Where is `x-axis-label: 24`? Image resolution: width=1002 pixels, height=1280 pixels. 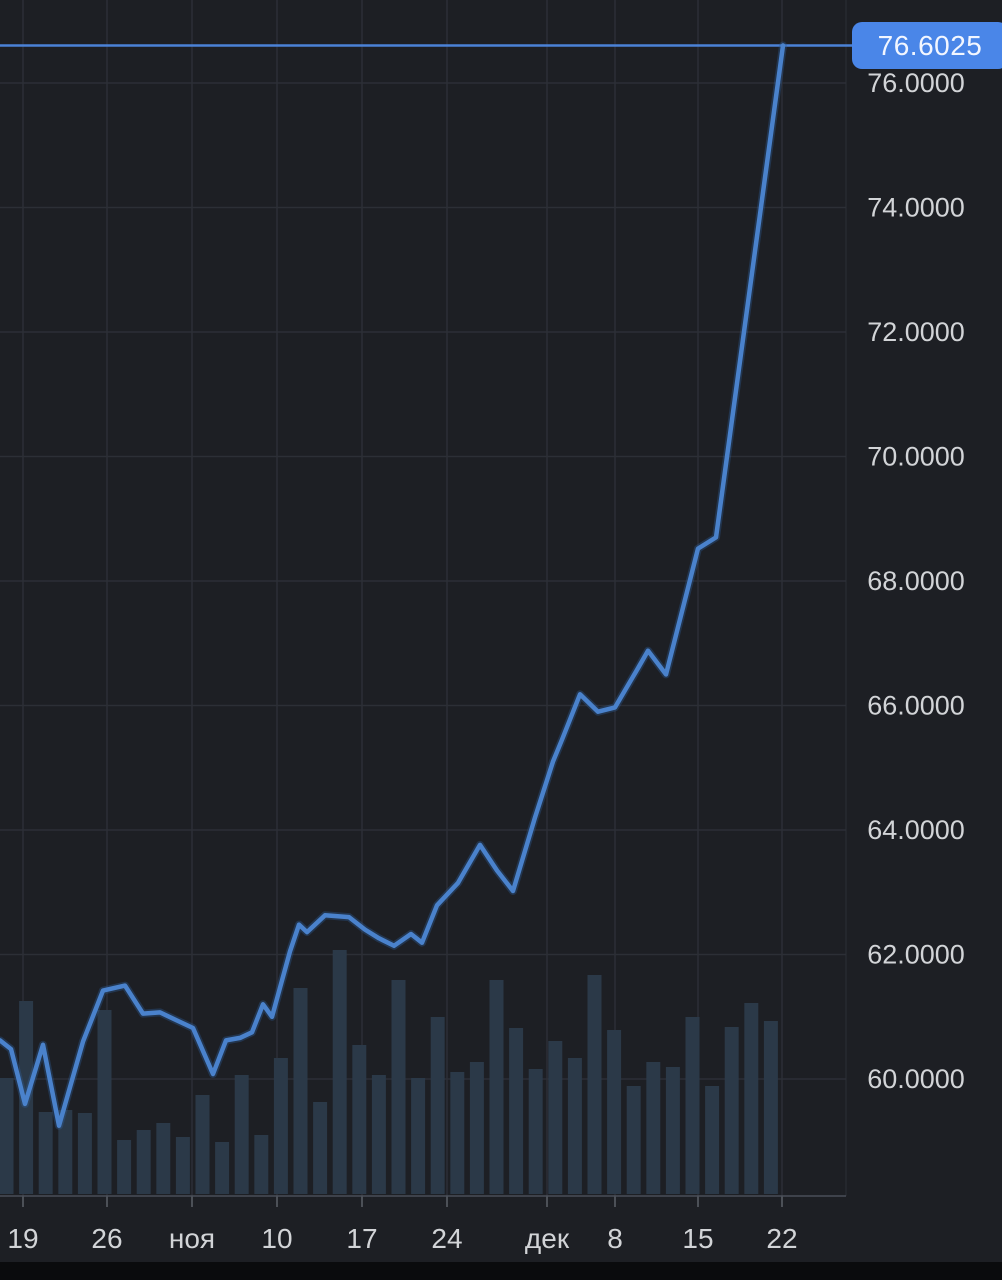 x-axis-label: 24 is located at coordinates (446, 1238).